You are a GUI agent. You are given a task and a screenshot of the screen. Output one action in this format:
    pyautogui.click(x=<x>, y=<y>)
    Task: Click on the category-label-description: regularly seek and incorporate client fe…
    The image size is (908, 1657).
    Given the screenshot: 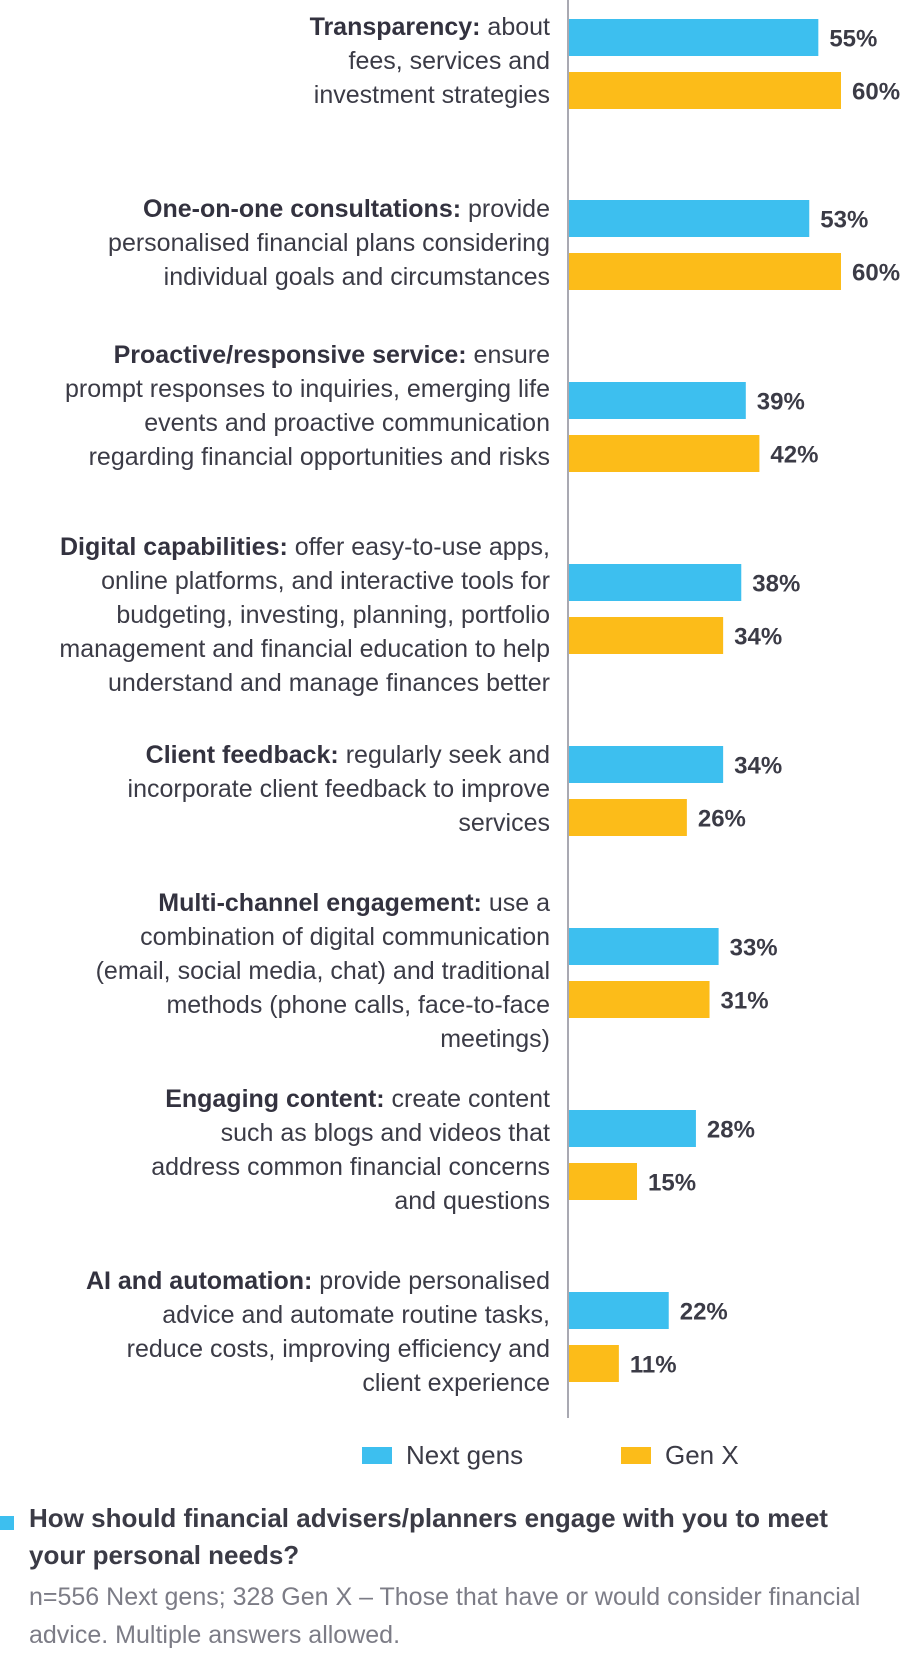 What is the action you would take?
    pyautogui.click(x=338, y=789)
    